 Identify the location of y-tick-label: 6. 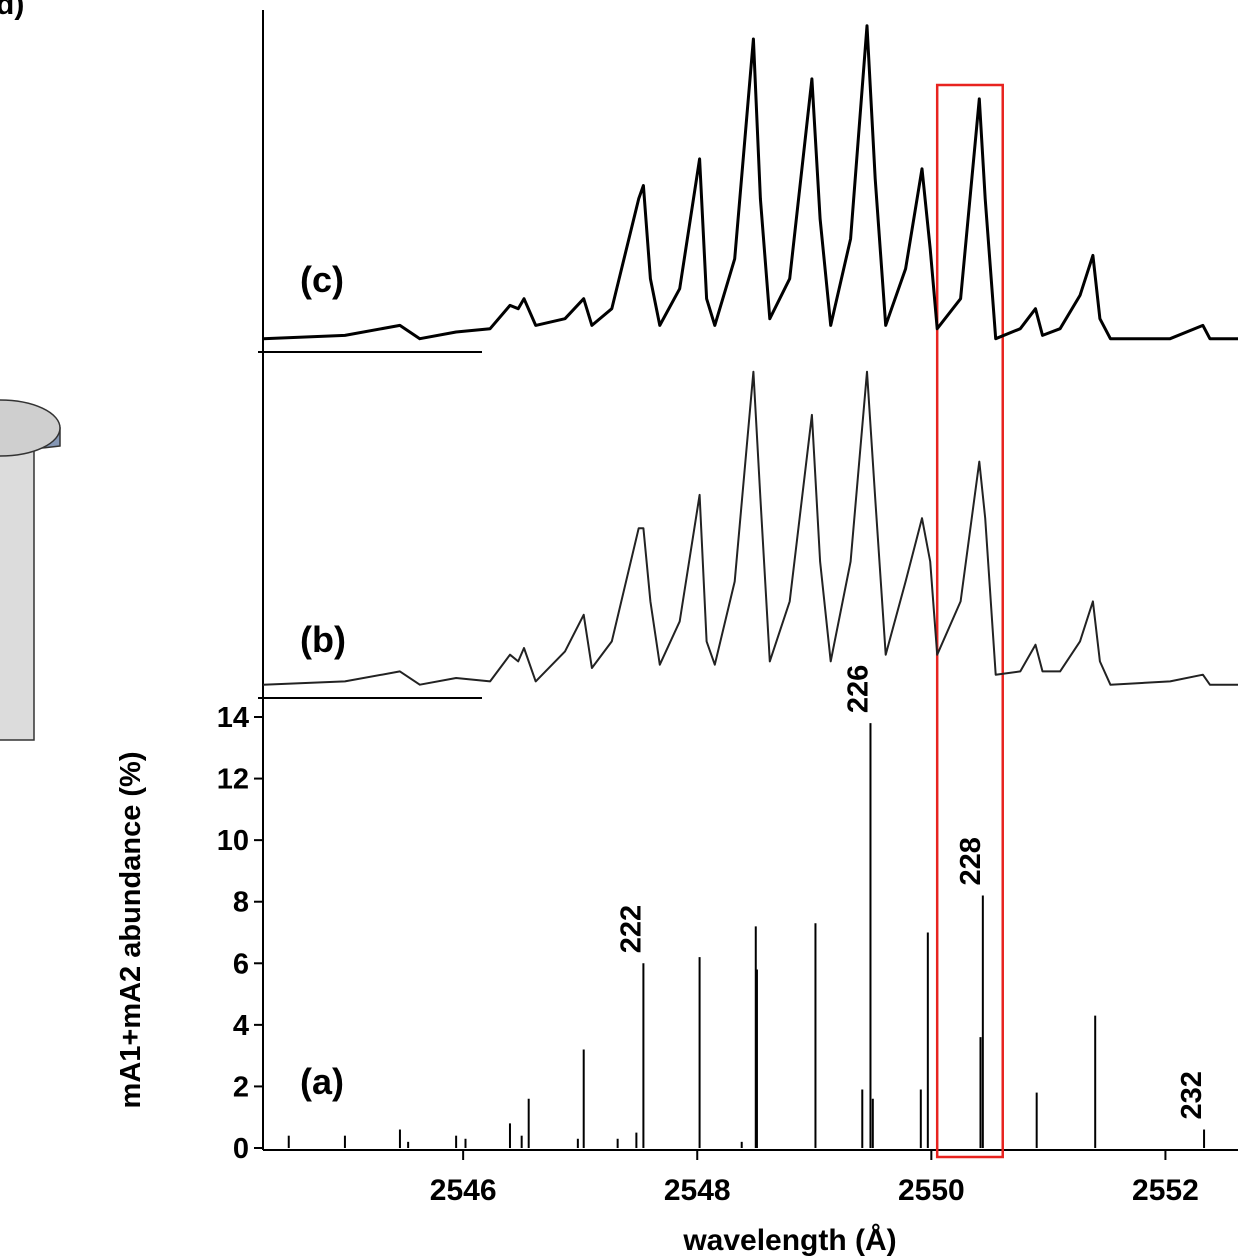
(241, 964).